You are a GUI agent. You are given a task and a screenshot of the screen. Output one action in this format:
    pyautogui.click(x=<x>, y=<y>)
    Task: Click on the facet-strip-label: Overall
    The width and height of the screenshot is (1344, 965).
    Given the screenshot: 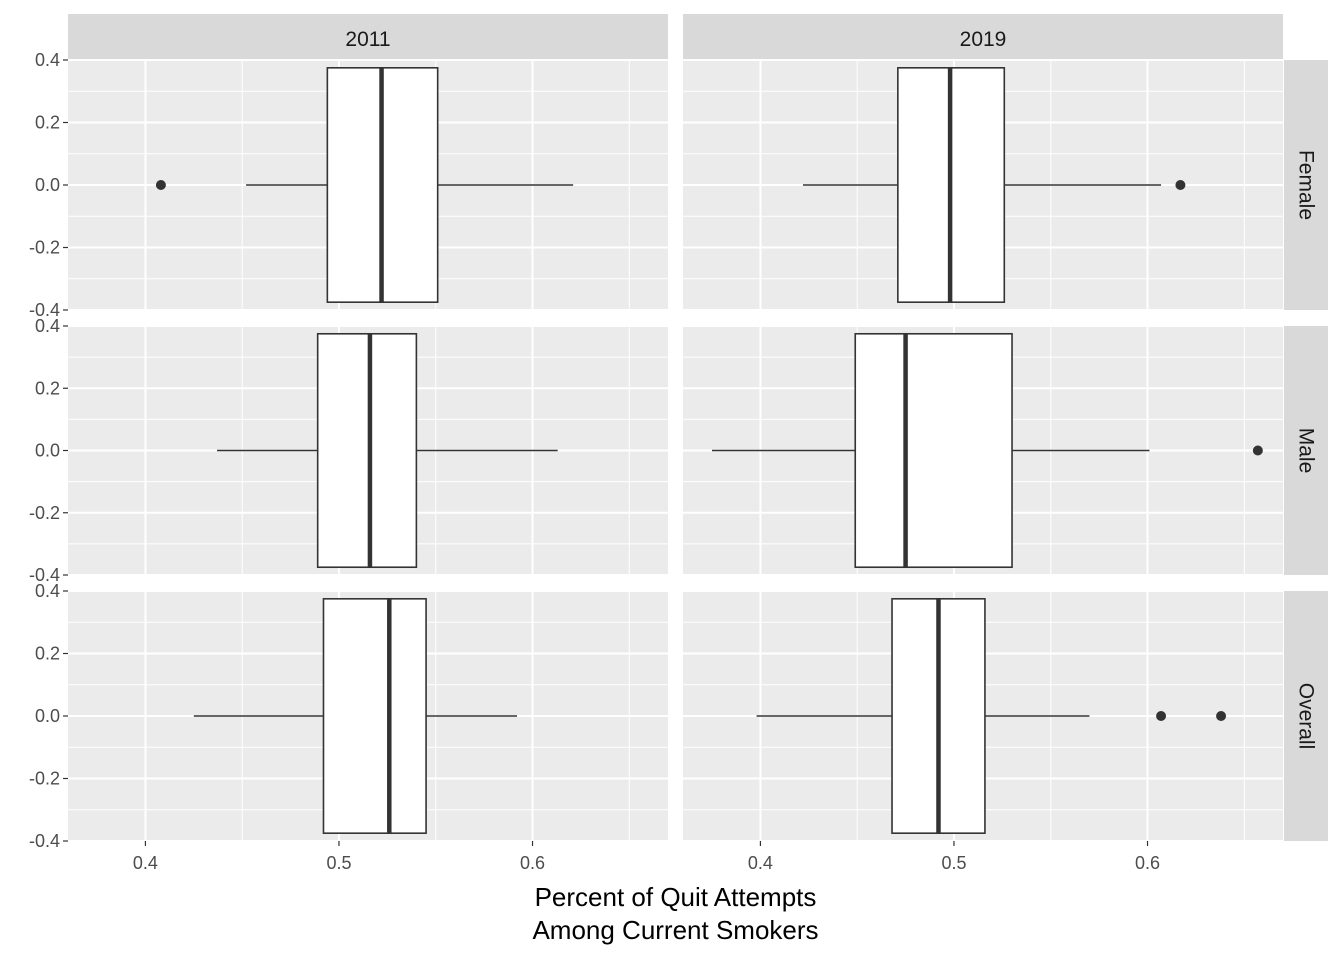 What is the action you would take?
    pyautogui.click(x=1306, y=716)
    